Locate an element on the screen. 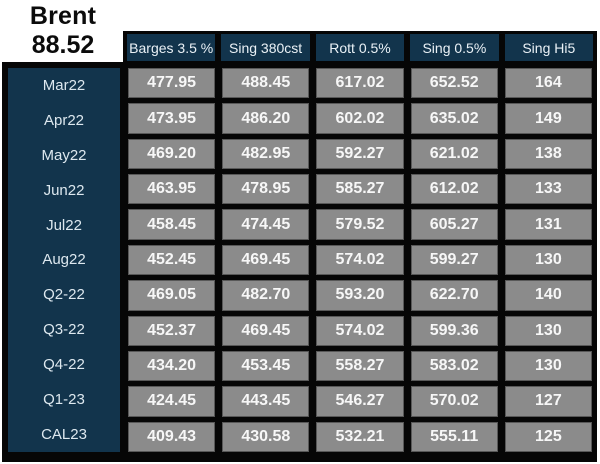  column-header: Rott 0.5% is located at coordinates (360, 47).